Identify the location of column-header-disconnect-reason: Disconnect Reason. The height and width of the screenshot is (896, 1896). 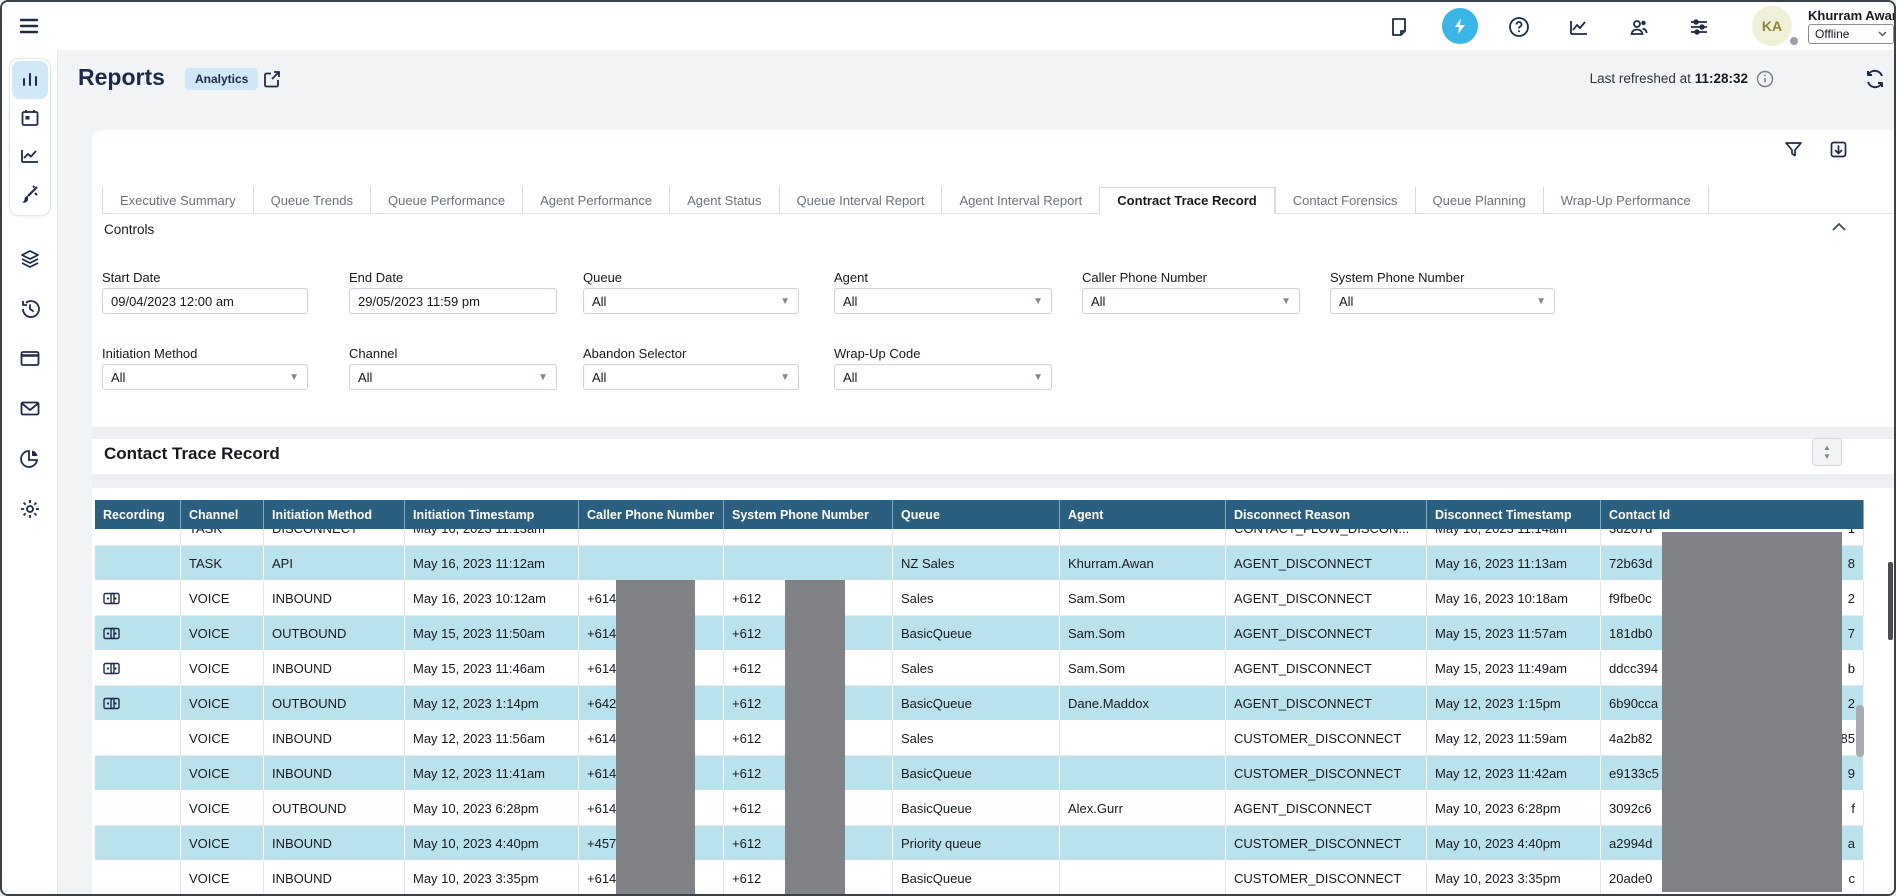
(1326, 514).